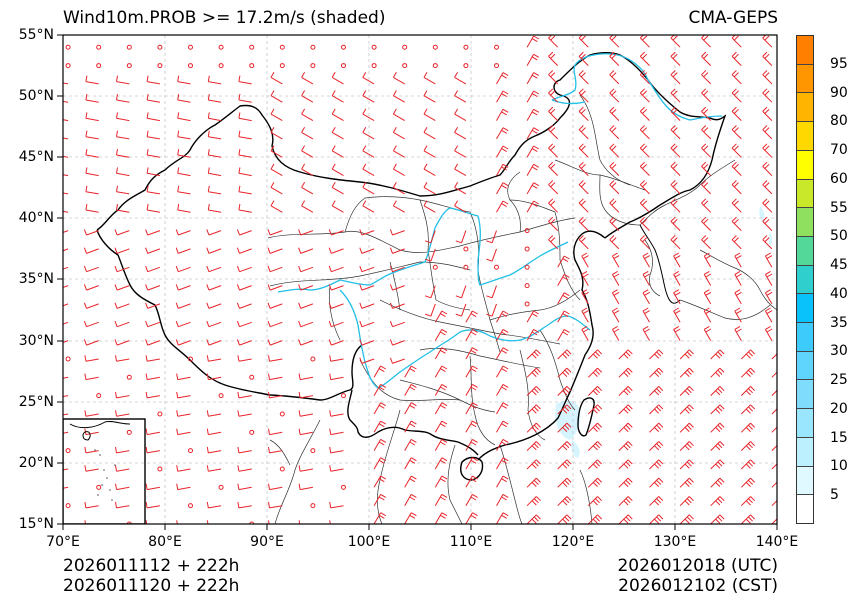 The height and width of the screenshot is (610, 860). I want to click on colorbar-tick-label: 35, so click(839, 322).